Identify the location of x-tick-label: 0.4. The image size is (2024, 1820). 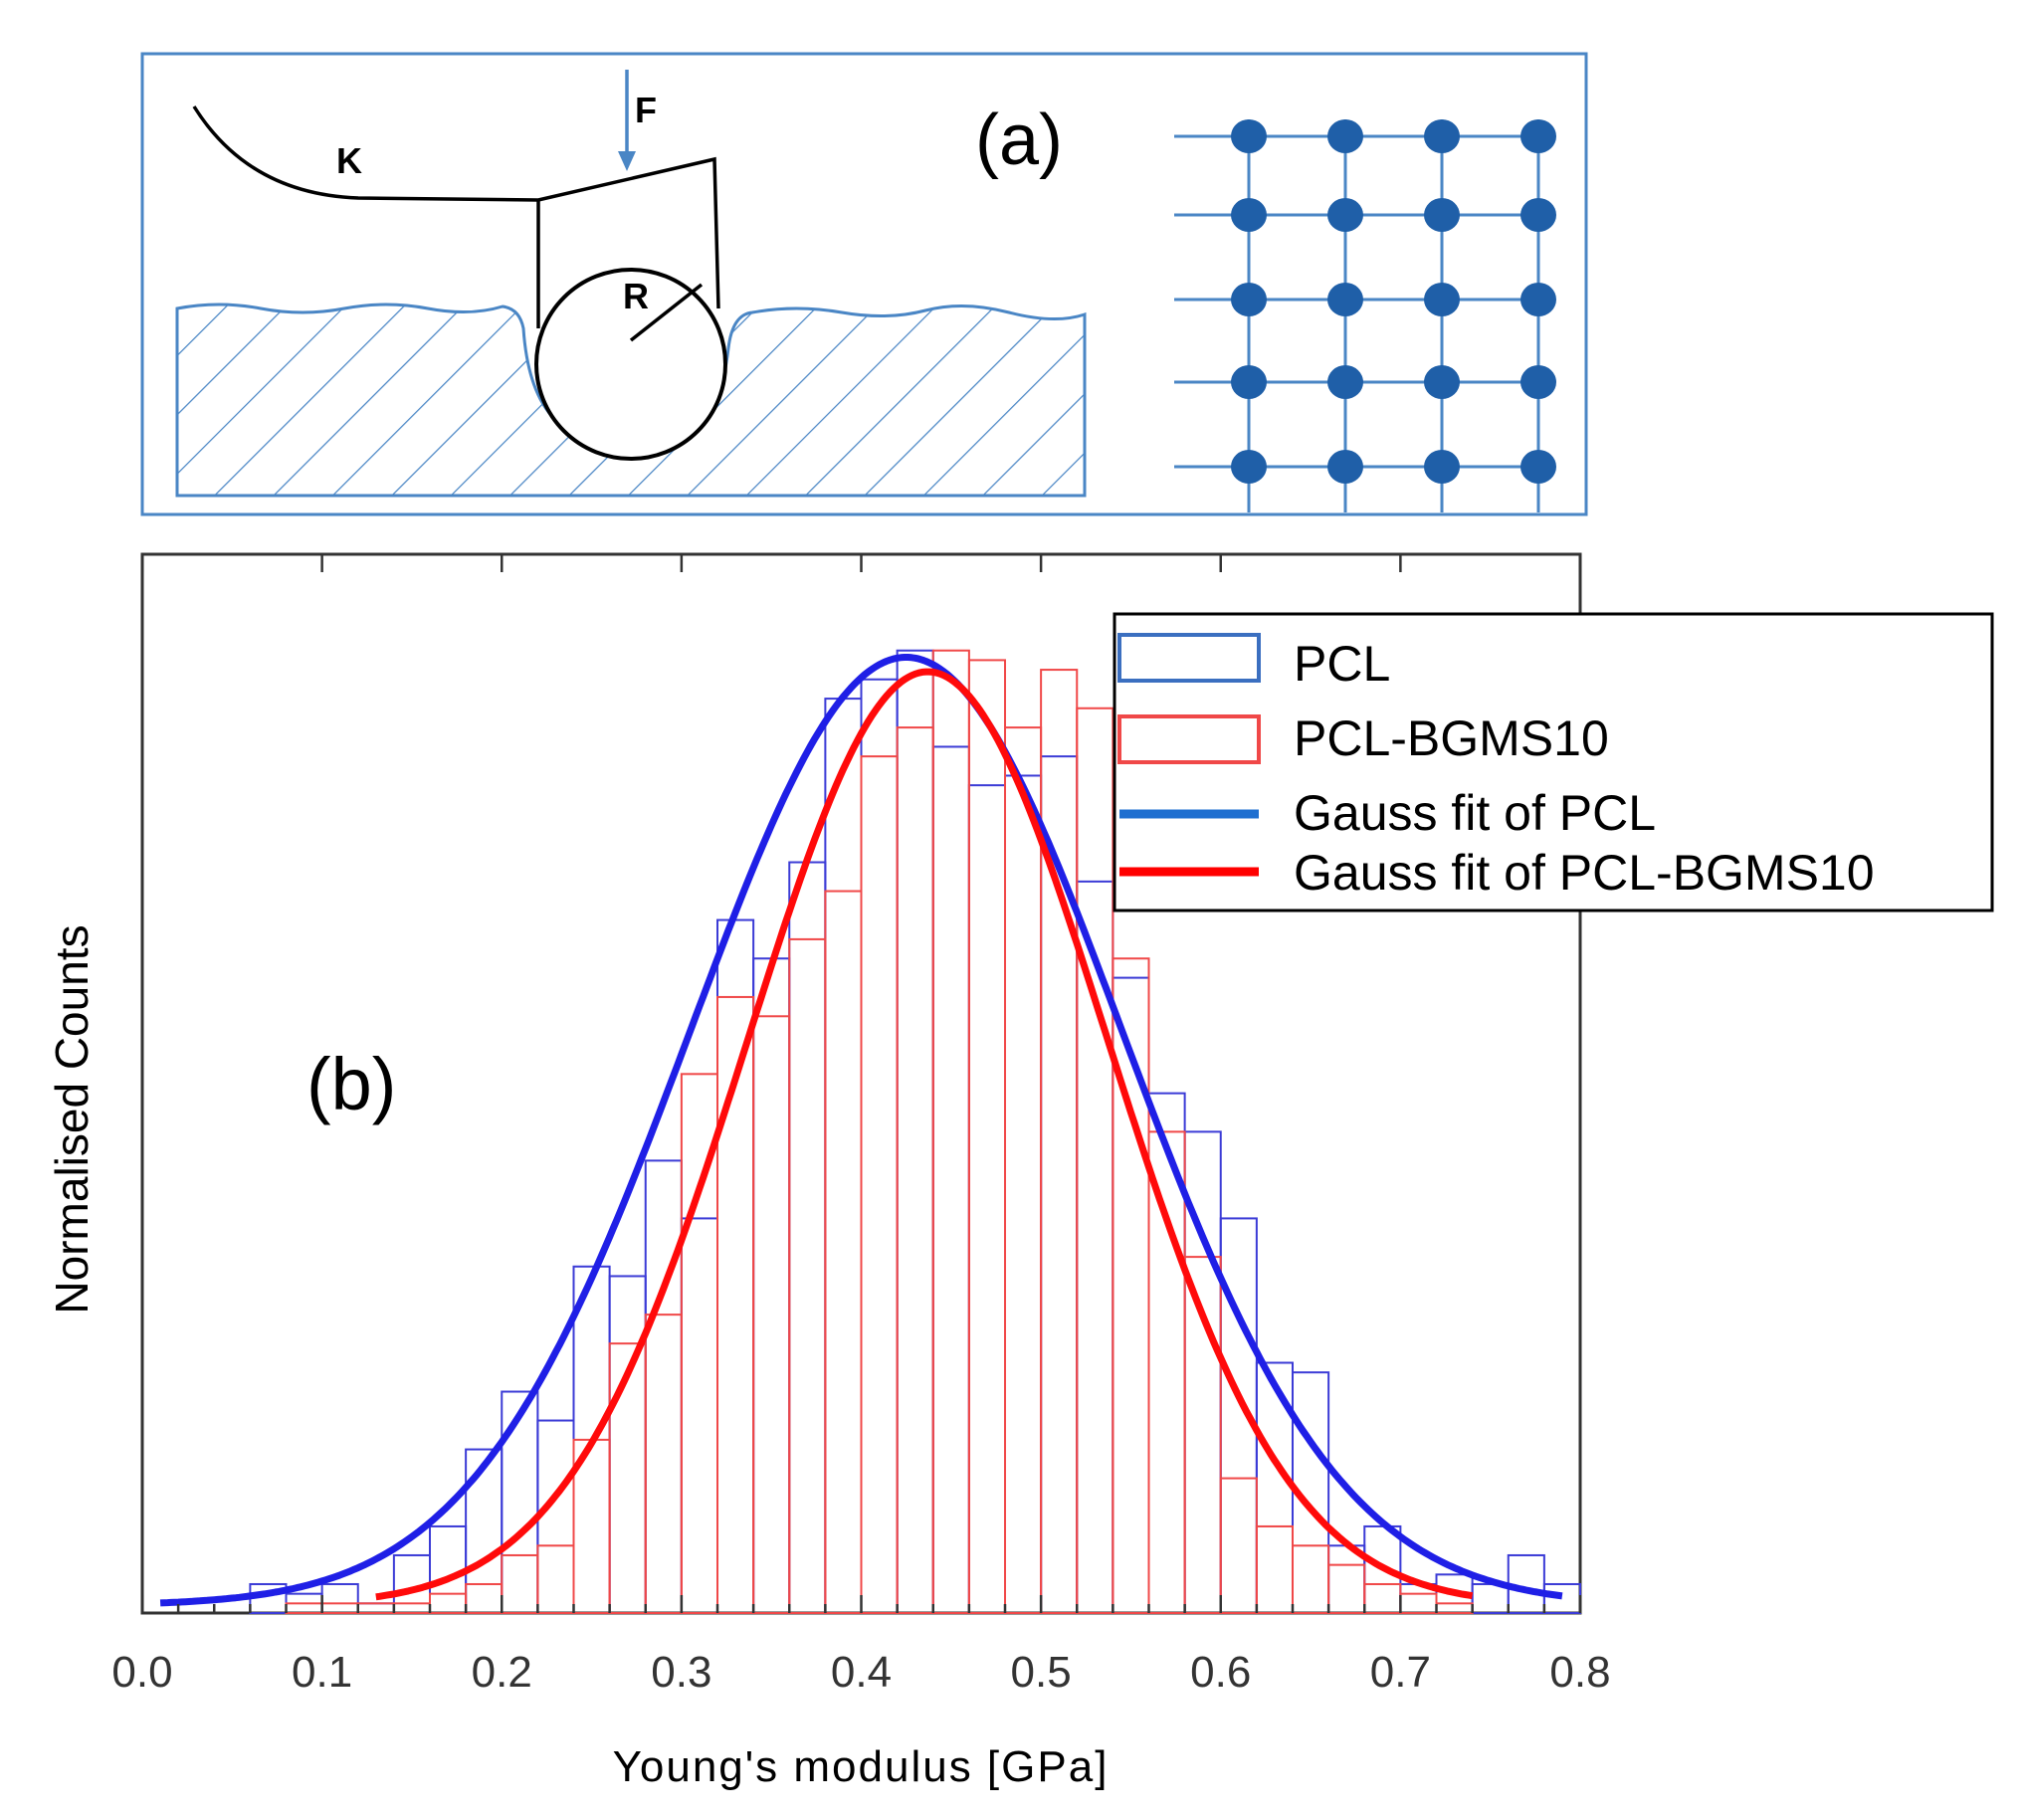
(862, 1672).